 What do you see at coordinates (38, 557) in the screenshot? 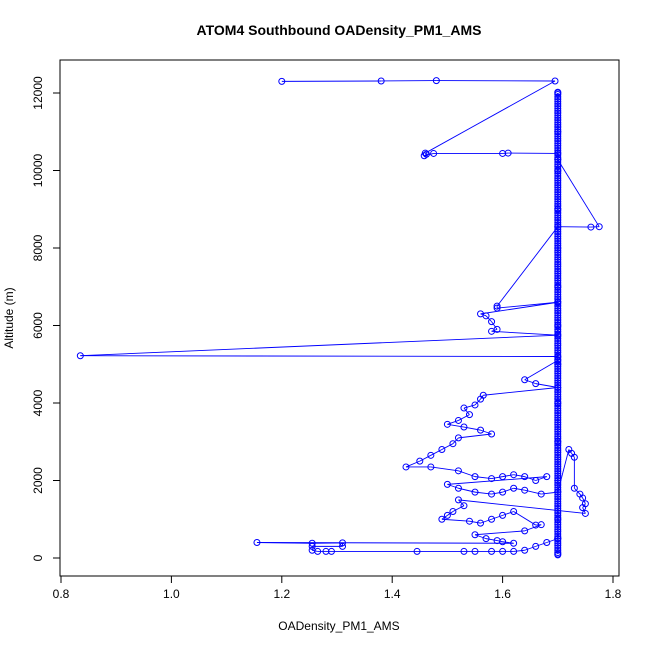
I see `y-tick-label: 0` at bounding box center [38, 557].